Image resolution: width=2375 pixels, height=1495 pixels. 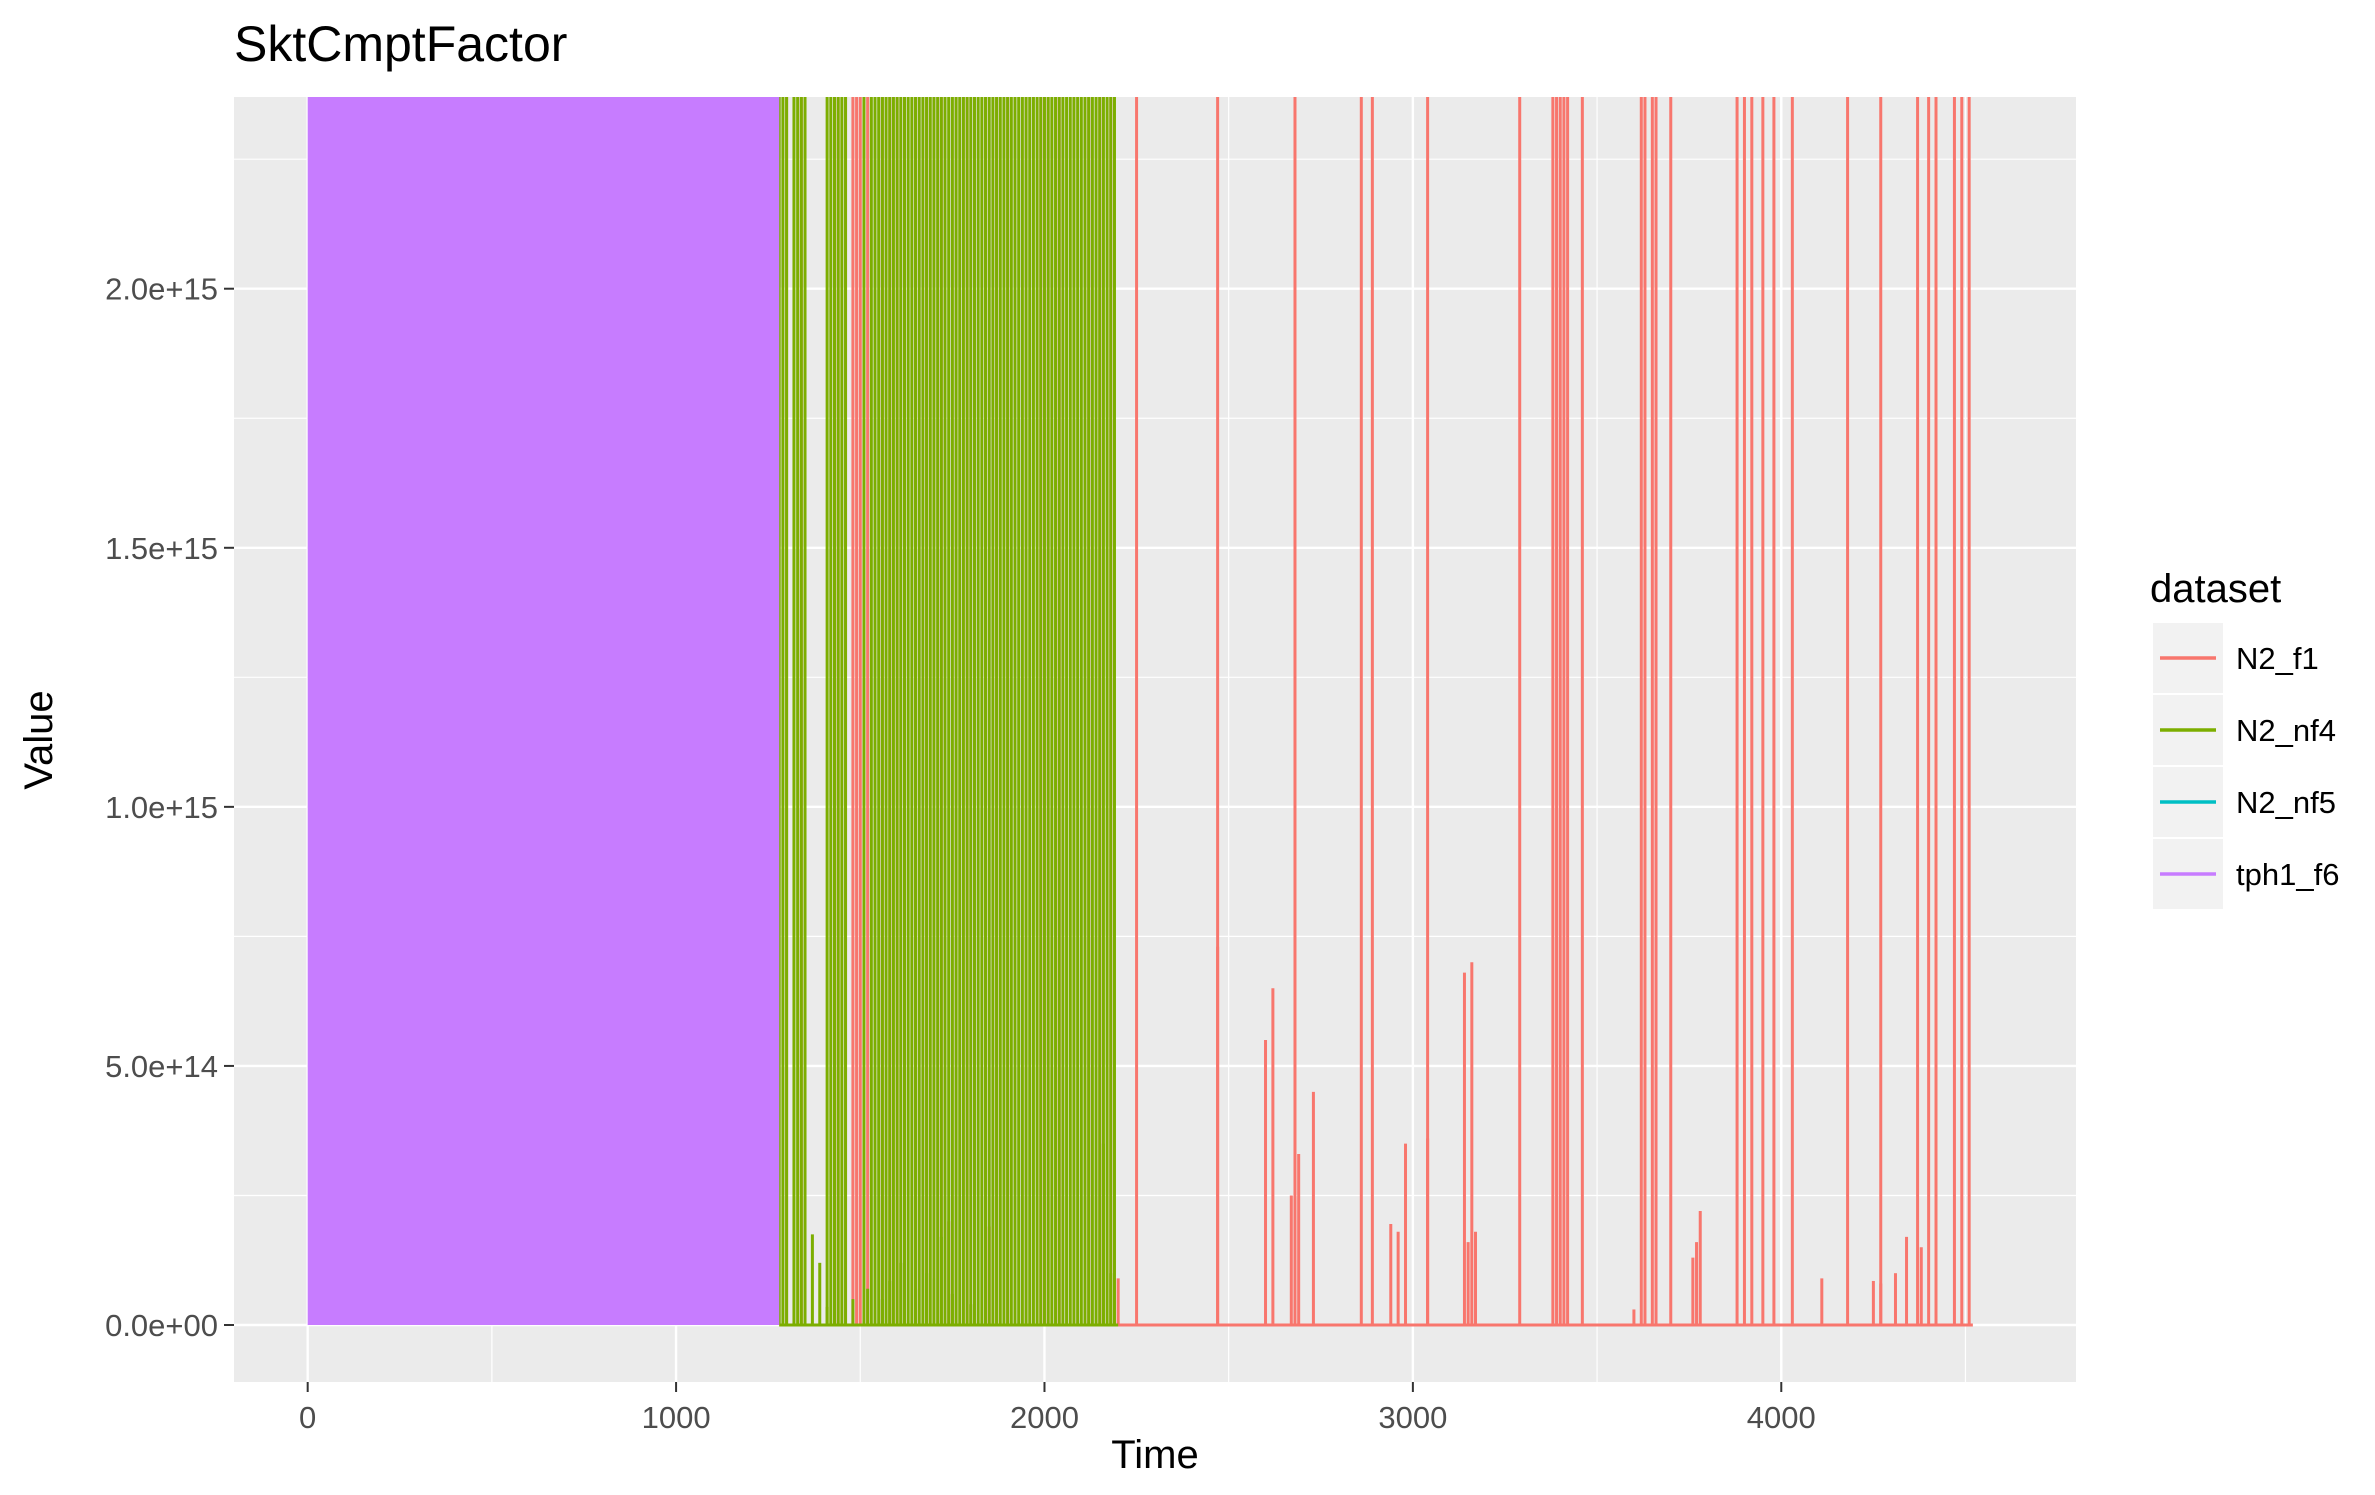 I want to click on legend-item: N2_nf5, so click(x=2244, y=802).